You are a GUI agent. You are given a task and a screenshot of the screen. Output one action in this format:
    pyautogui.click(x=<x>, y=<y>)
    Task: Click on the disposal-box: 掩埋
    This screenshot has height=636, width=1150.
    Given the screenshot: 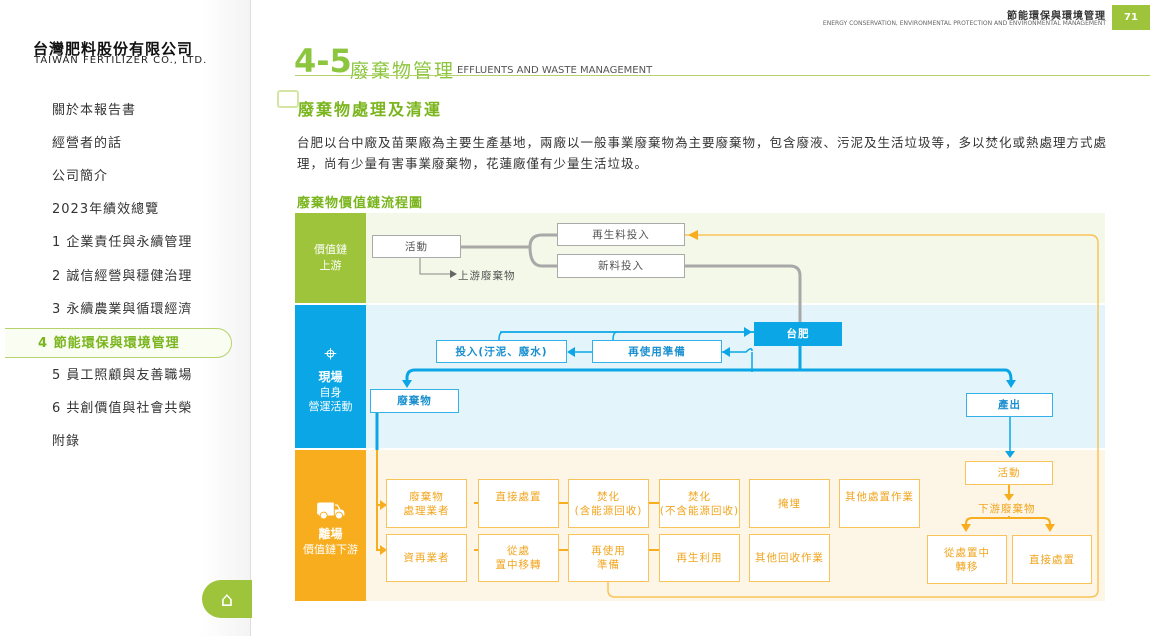 What is the action you would take?
    pyautogui.click(x=789, y=503)
    